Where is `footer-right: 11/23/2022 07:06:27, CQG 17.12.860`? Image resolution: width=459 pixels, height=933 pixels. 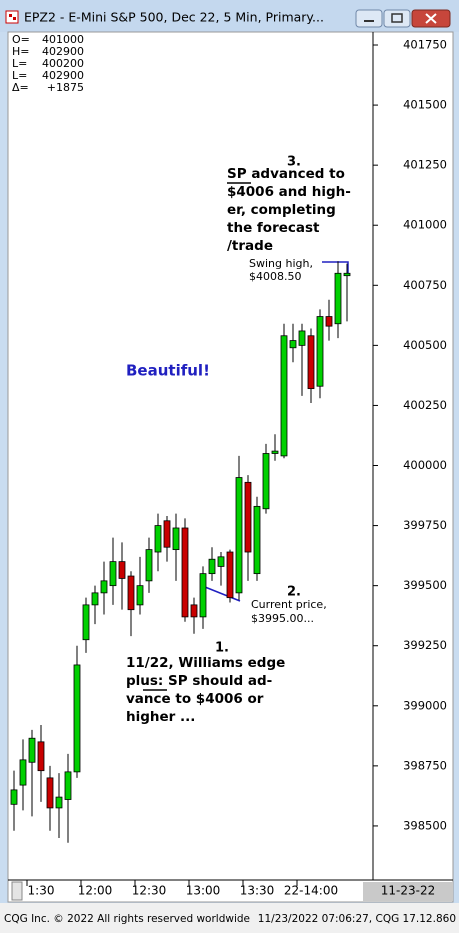 footer-right: 11/23/2022 07:06:27, CQG 17.12.860 is located at coordinates (357, 919).